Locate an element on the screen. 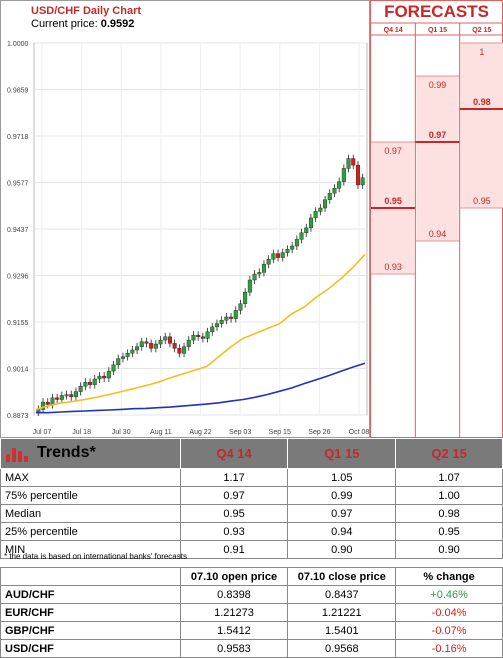  forecast-top-label: 1 is located at coordinates (481, 52).